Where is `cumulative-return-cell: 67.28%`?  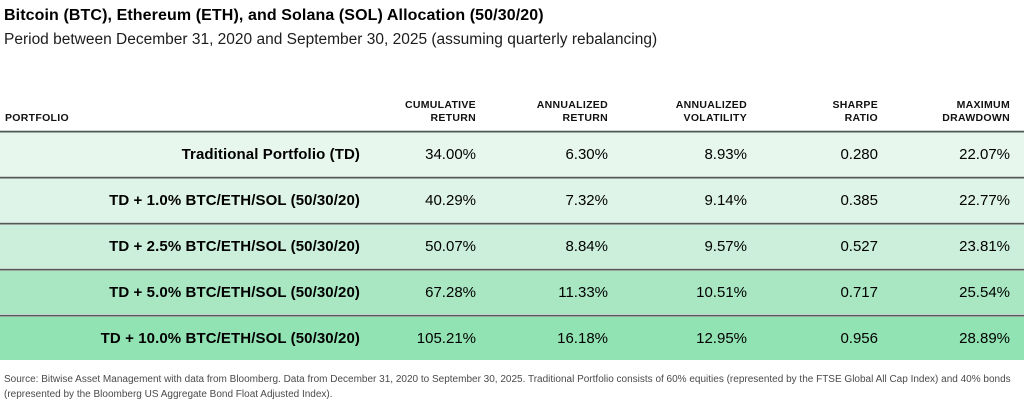
cumulative-return-cell: 67.28% is located at coordinates (450, 293).